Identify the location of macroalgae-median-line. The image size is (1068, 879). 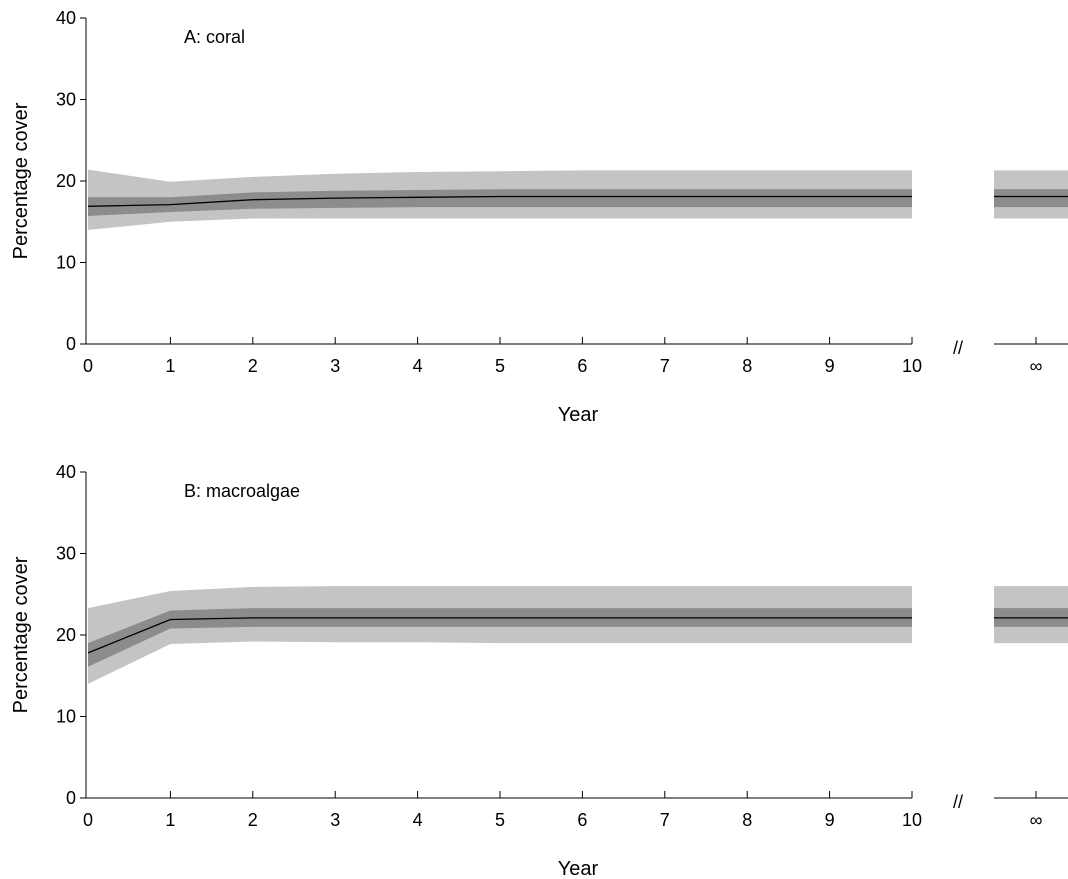
(499, 635).